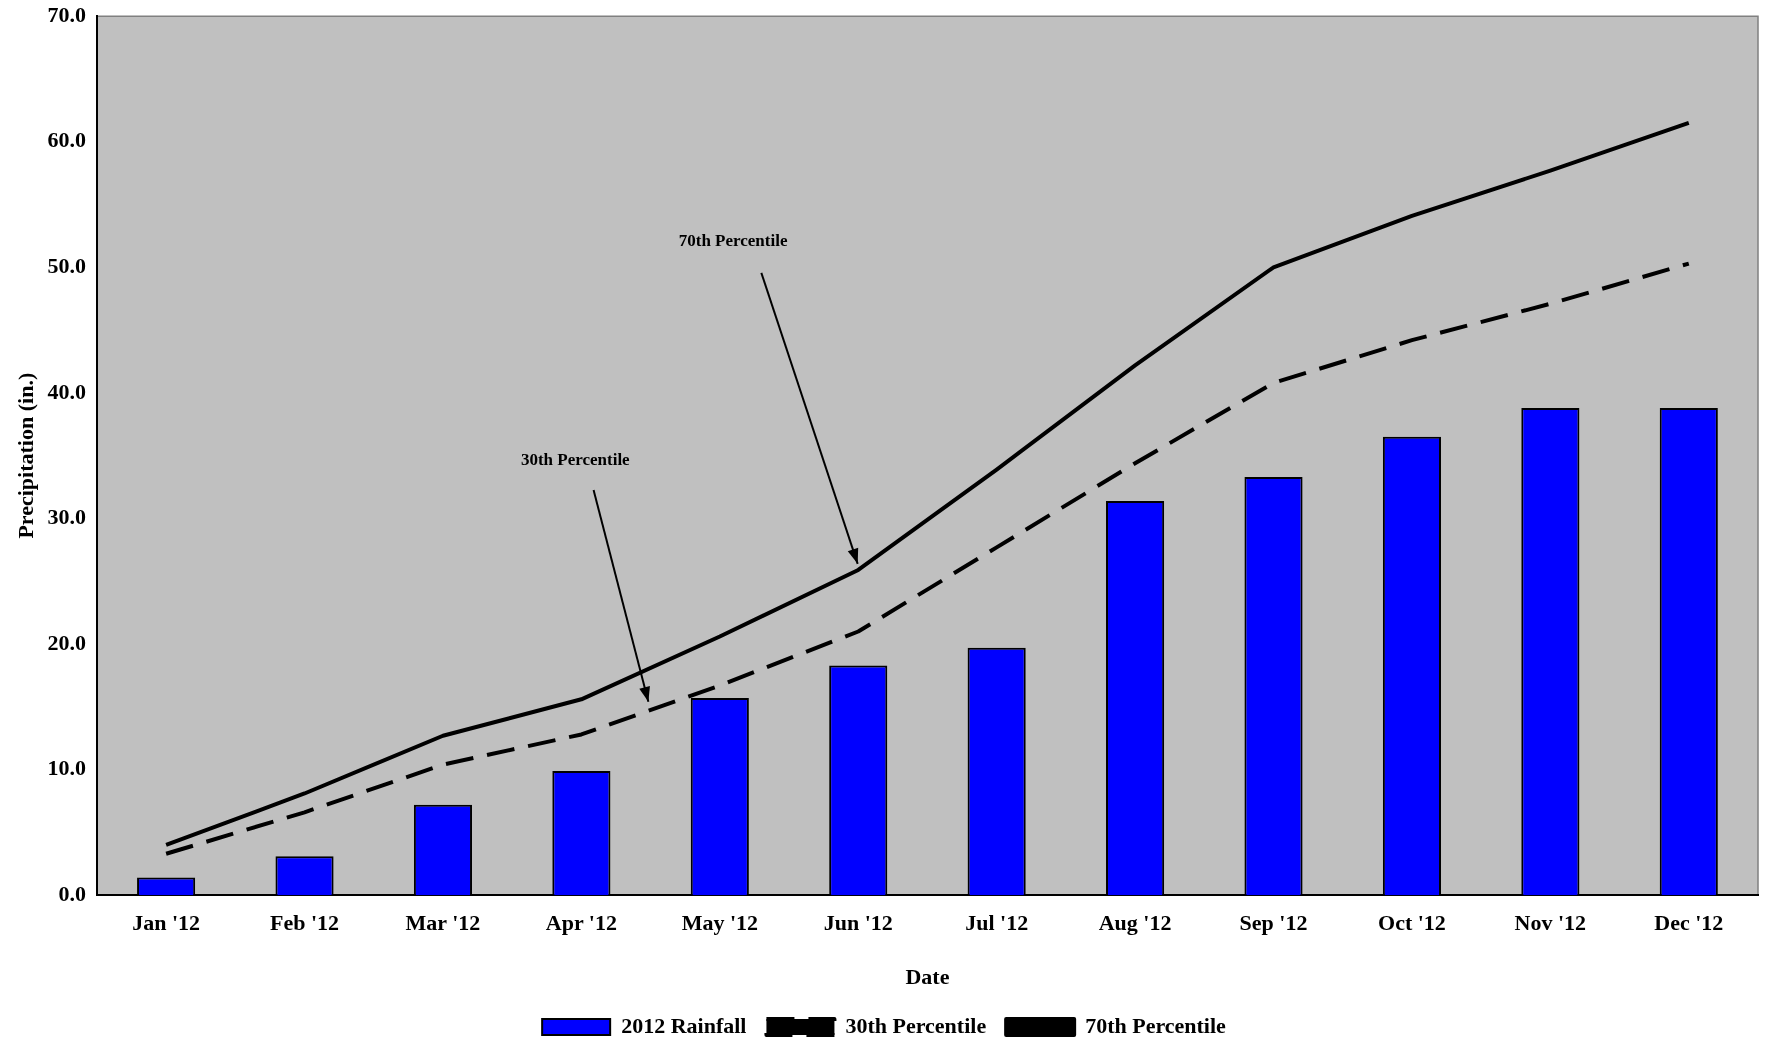 The width and height of the screenshot is (1772, 1058). What do you see at coordinates (1135, 923) in the screenshot?
I see `x-tick-label: Aug '12` at bounding box center [1135, 923].